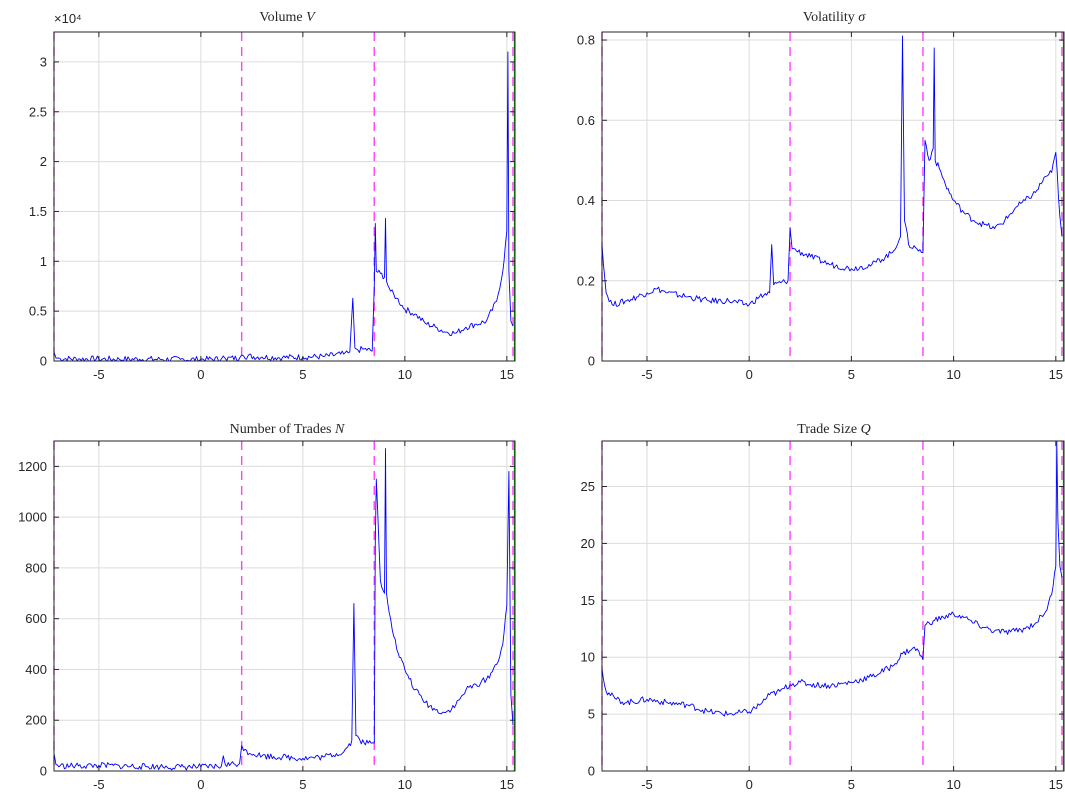 Image resolution: width=1065 pixels, height=803 pixels. Describe the element at coordinates (68, 18) in the screenshot. I see `volume-y-multiplier: ×10⁴` at that location.